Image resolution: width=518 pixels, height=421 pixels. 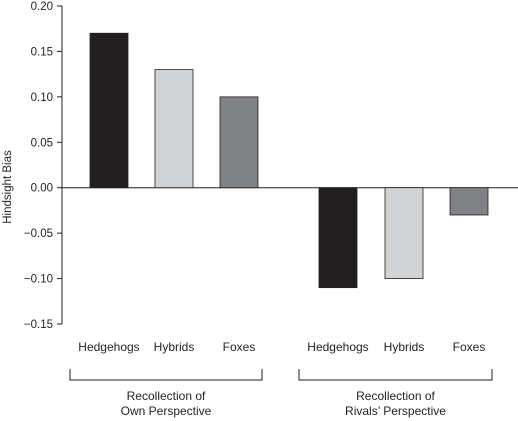 I want to click on group-label-line2: Rivals’ Perspective, so click(x=395, y=411).